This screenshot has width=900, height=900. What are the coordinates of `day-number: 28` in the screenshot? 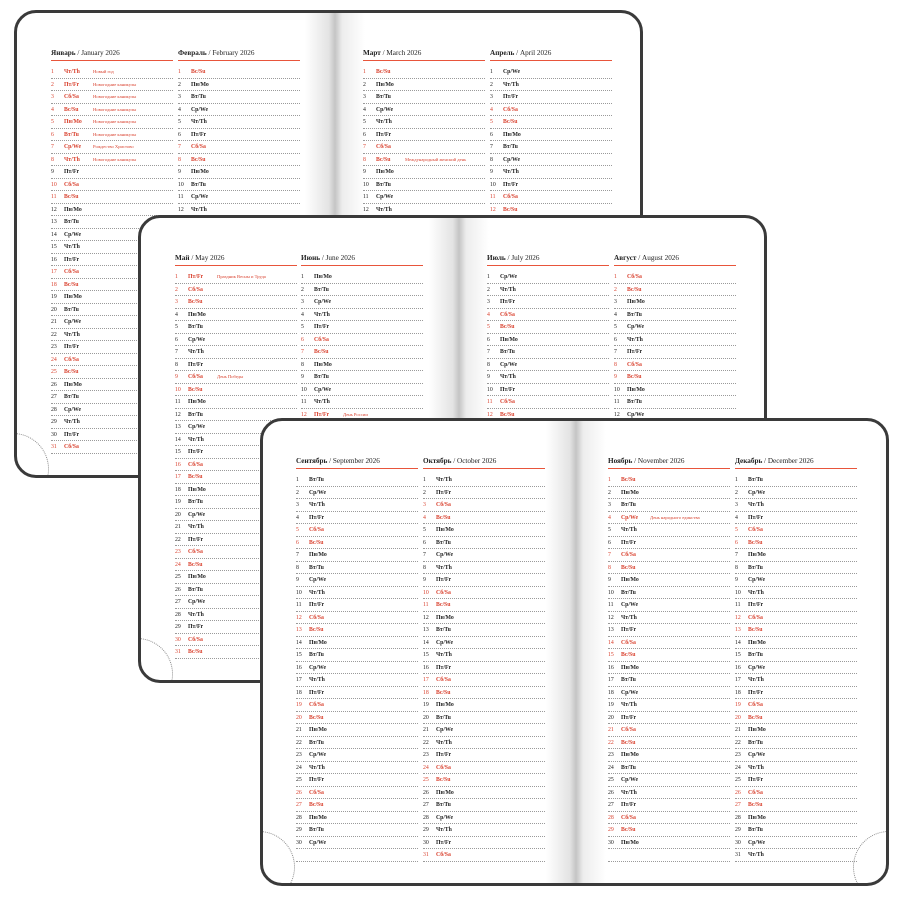 It's located at (299, 817).